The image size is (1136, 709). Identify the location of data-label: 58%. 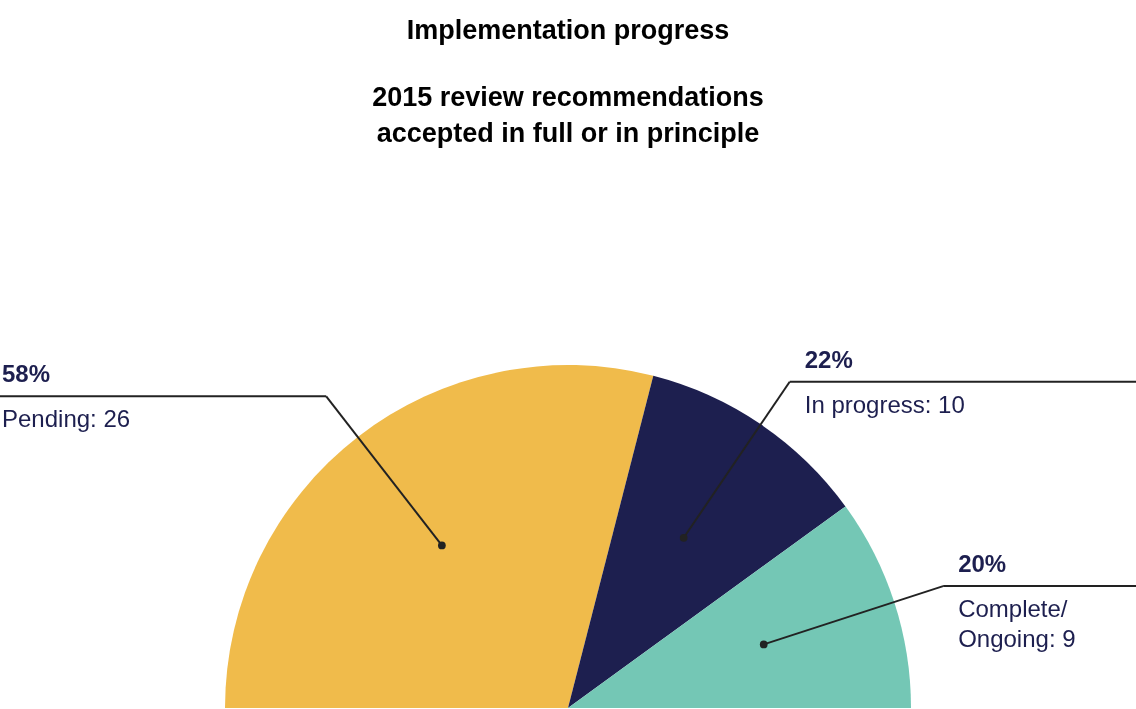
(26, 374).